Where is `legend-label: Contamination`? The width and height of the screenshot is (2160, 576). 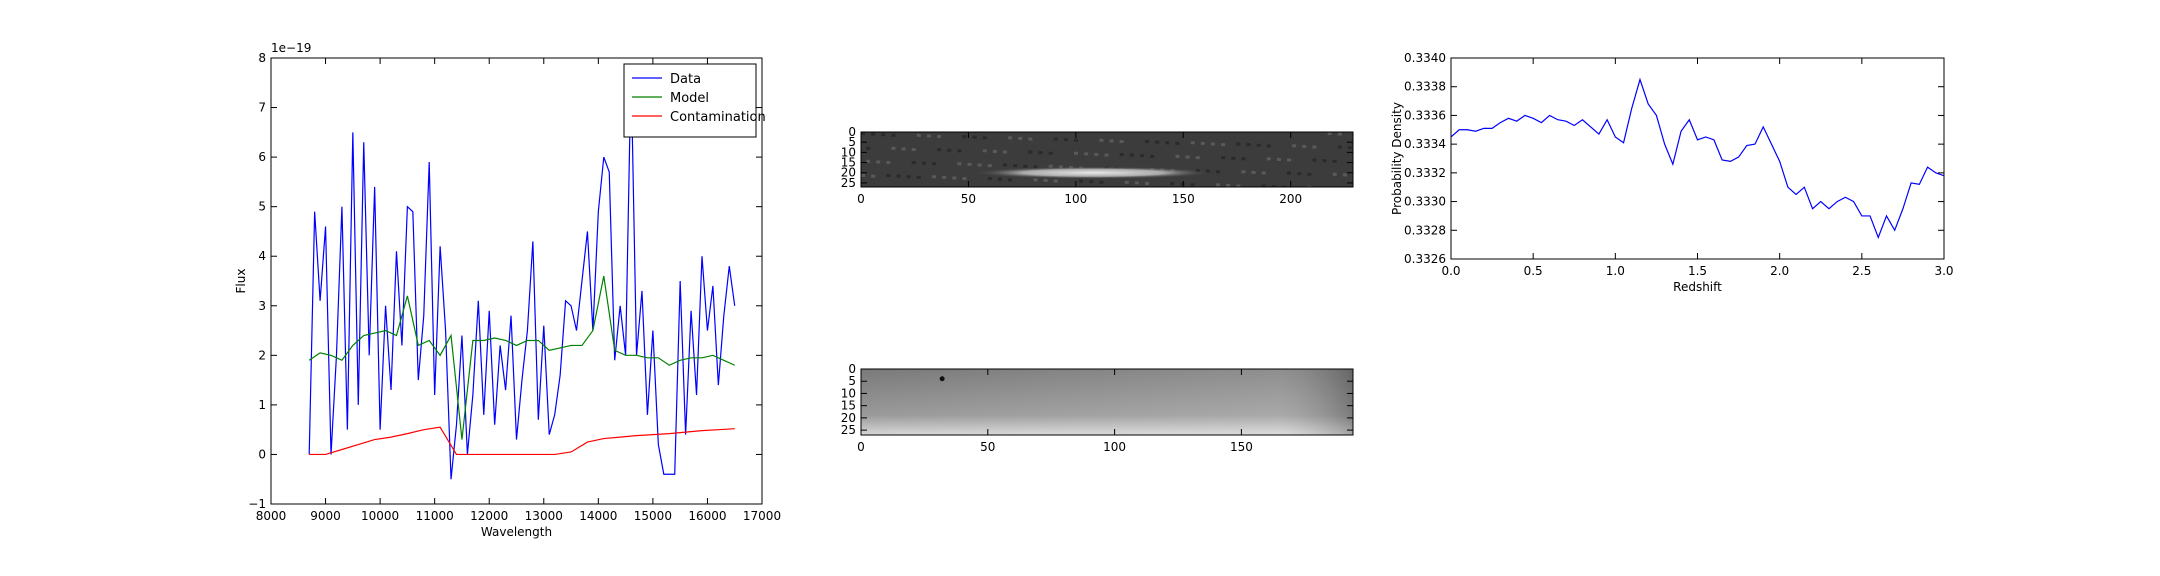 legend-label: Contamination is located at coordinates (718, 117).